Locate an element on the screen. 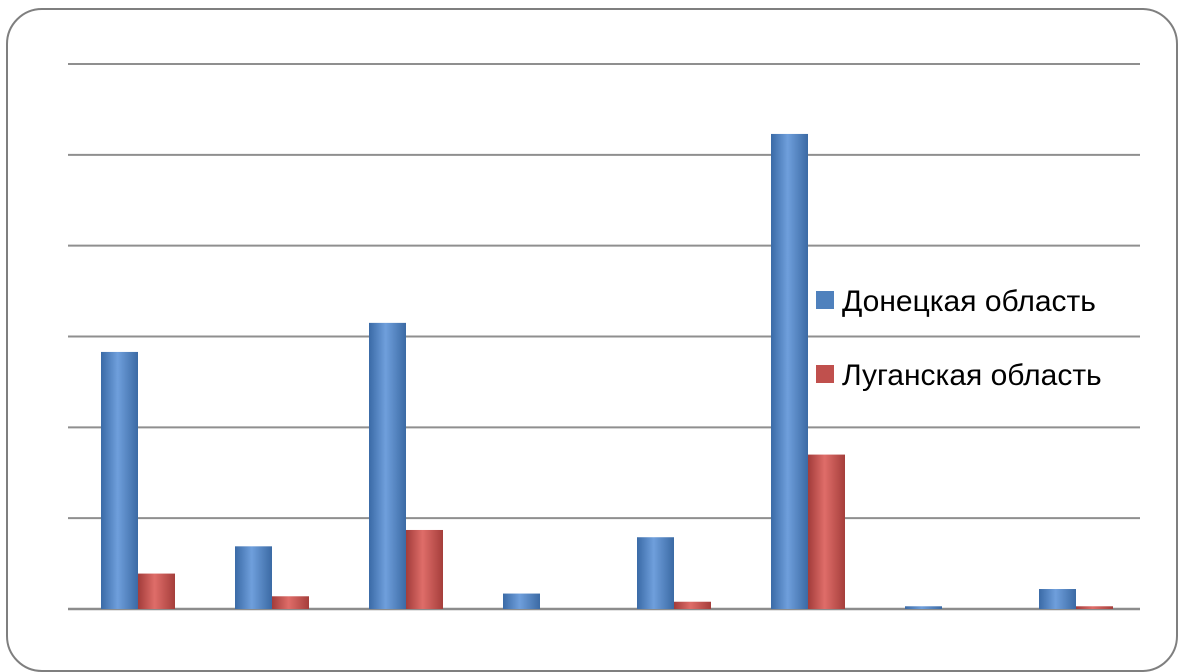 The width and height of the screenshot is (1189, 672). legend: Донецкая область Луганская область is located at coordinates (959, 338).